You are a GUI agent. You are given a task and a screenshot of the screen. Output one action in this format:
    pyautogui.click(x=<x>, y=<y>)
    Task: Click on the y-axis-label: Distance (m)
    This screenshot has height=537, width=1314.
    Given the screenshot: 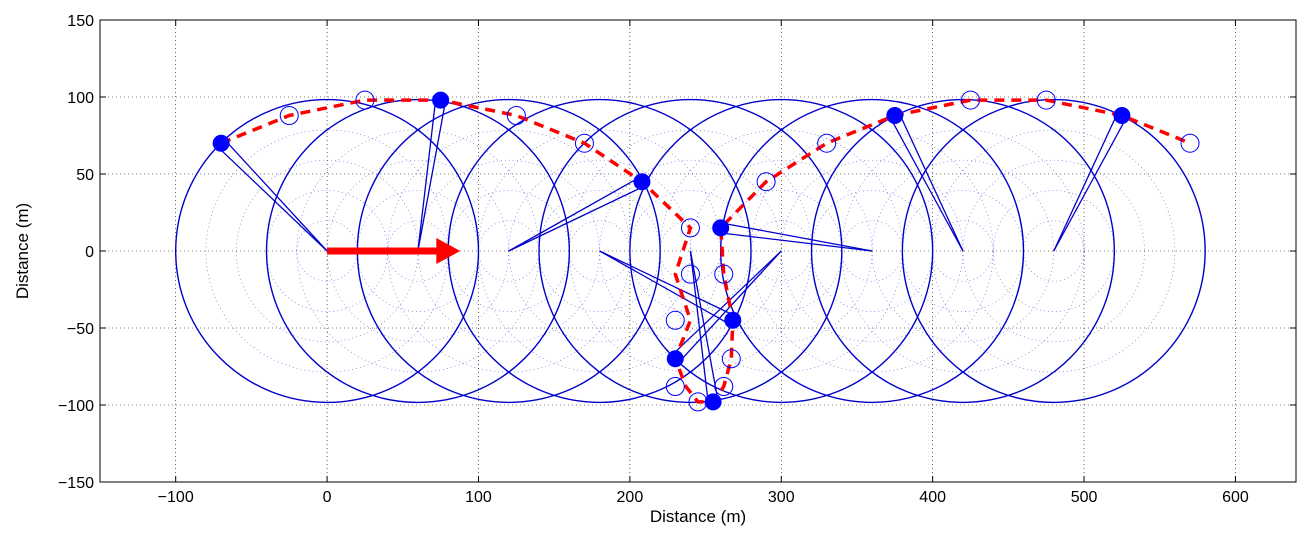 What is the action you would take?
    pyautogui.click(x=22, y=251)
    